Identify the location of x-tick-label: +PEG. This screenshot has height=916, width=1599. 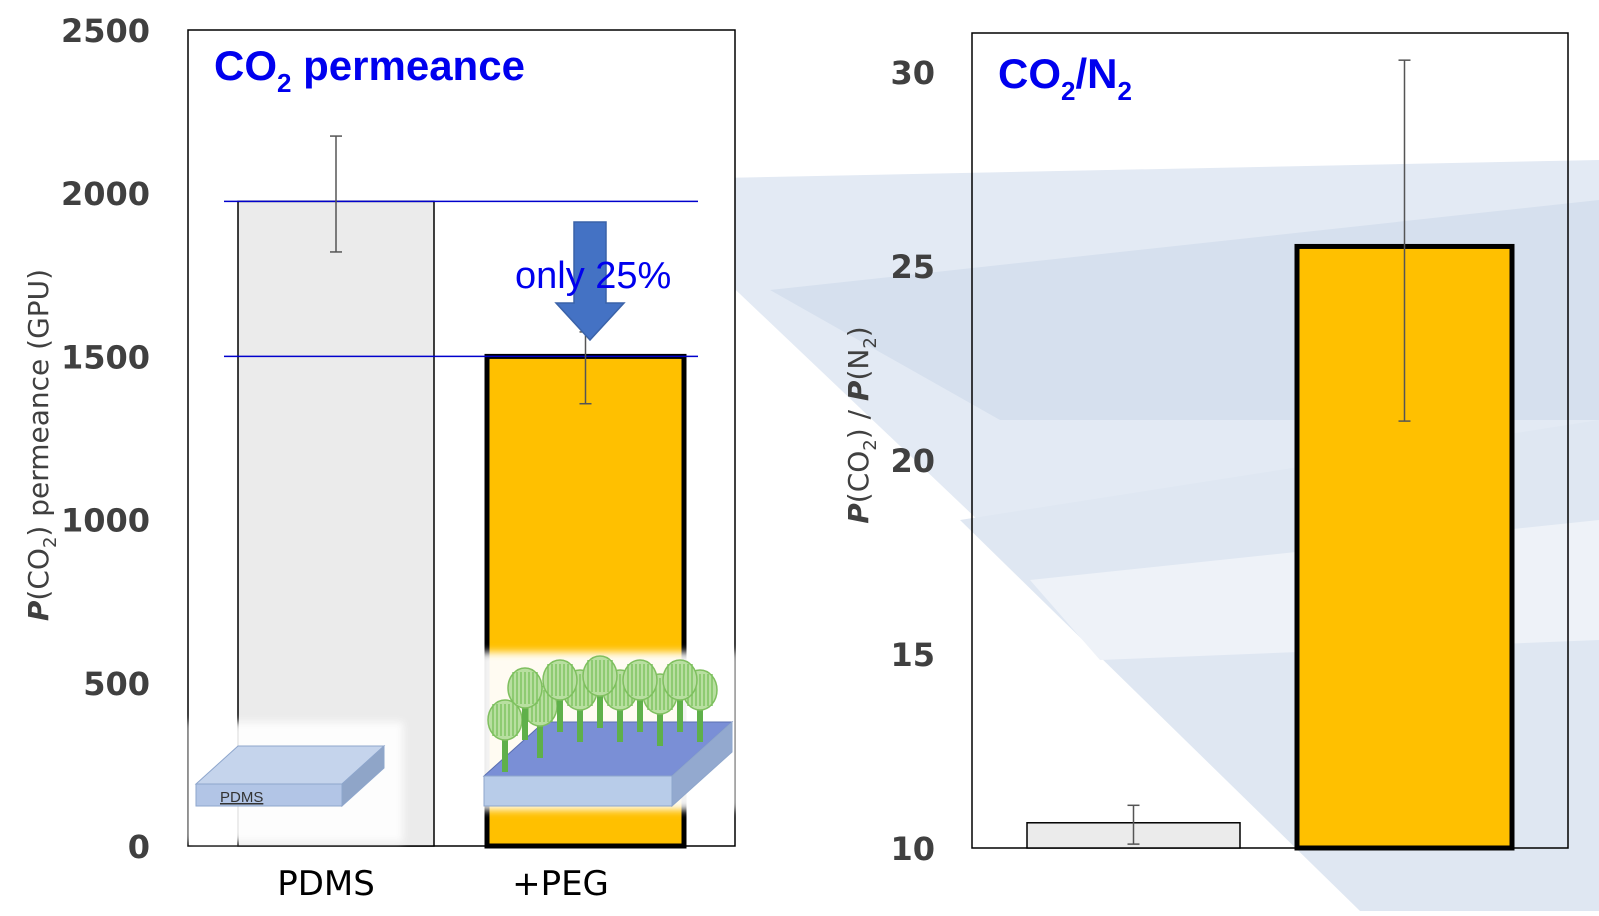
(560, 884).